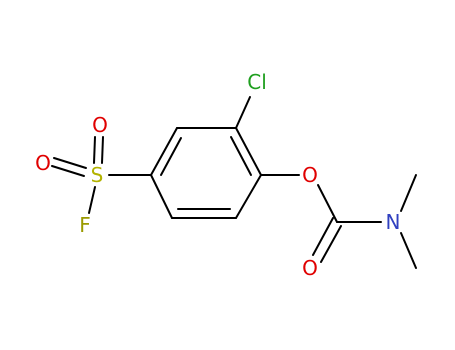  I want to click on atom-label: Cl, so click(257, 82).